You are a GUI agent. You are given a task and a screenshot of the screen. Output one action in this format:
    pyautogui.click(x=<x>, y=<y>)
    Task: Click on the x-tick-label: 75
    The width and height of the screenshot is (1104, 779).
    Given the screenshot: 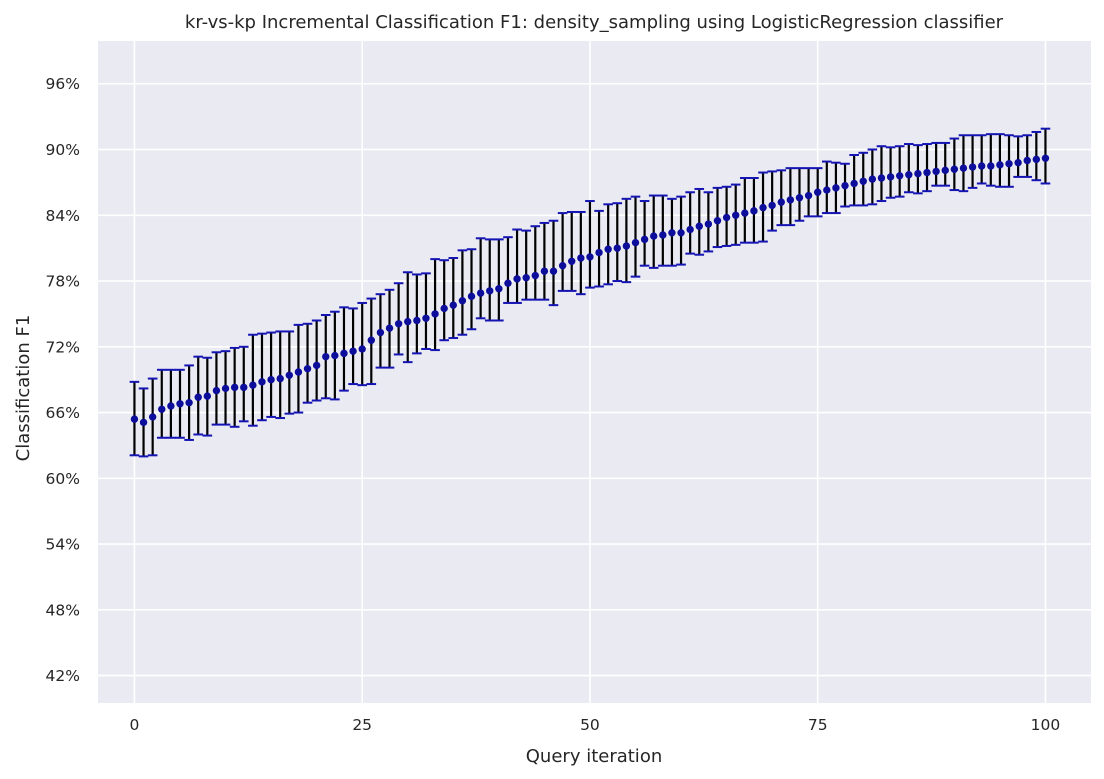 What is the action you would take?
    pyautogui.click(x=818, y=725)
    